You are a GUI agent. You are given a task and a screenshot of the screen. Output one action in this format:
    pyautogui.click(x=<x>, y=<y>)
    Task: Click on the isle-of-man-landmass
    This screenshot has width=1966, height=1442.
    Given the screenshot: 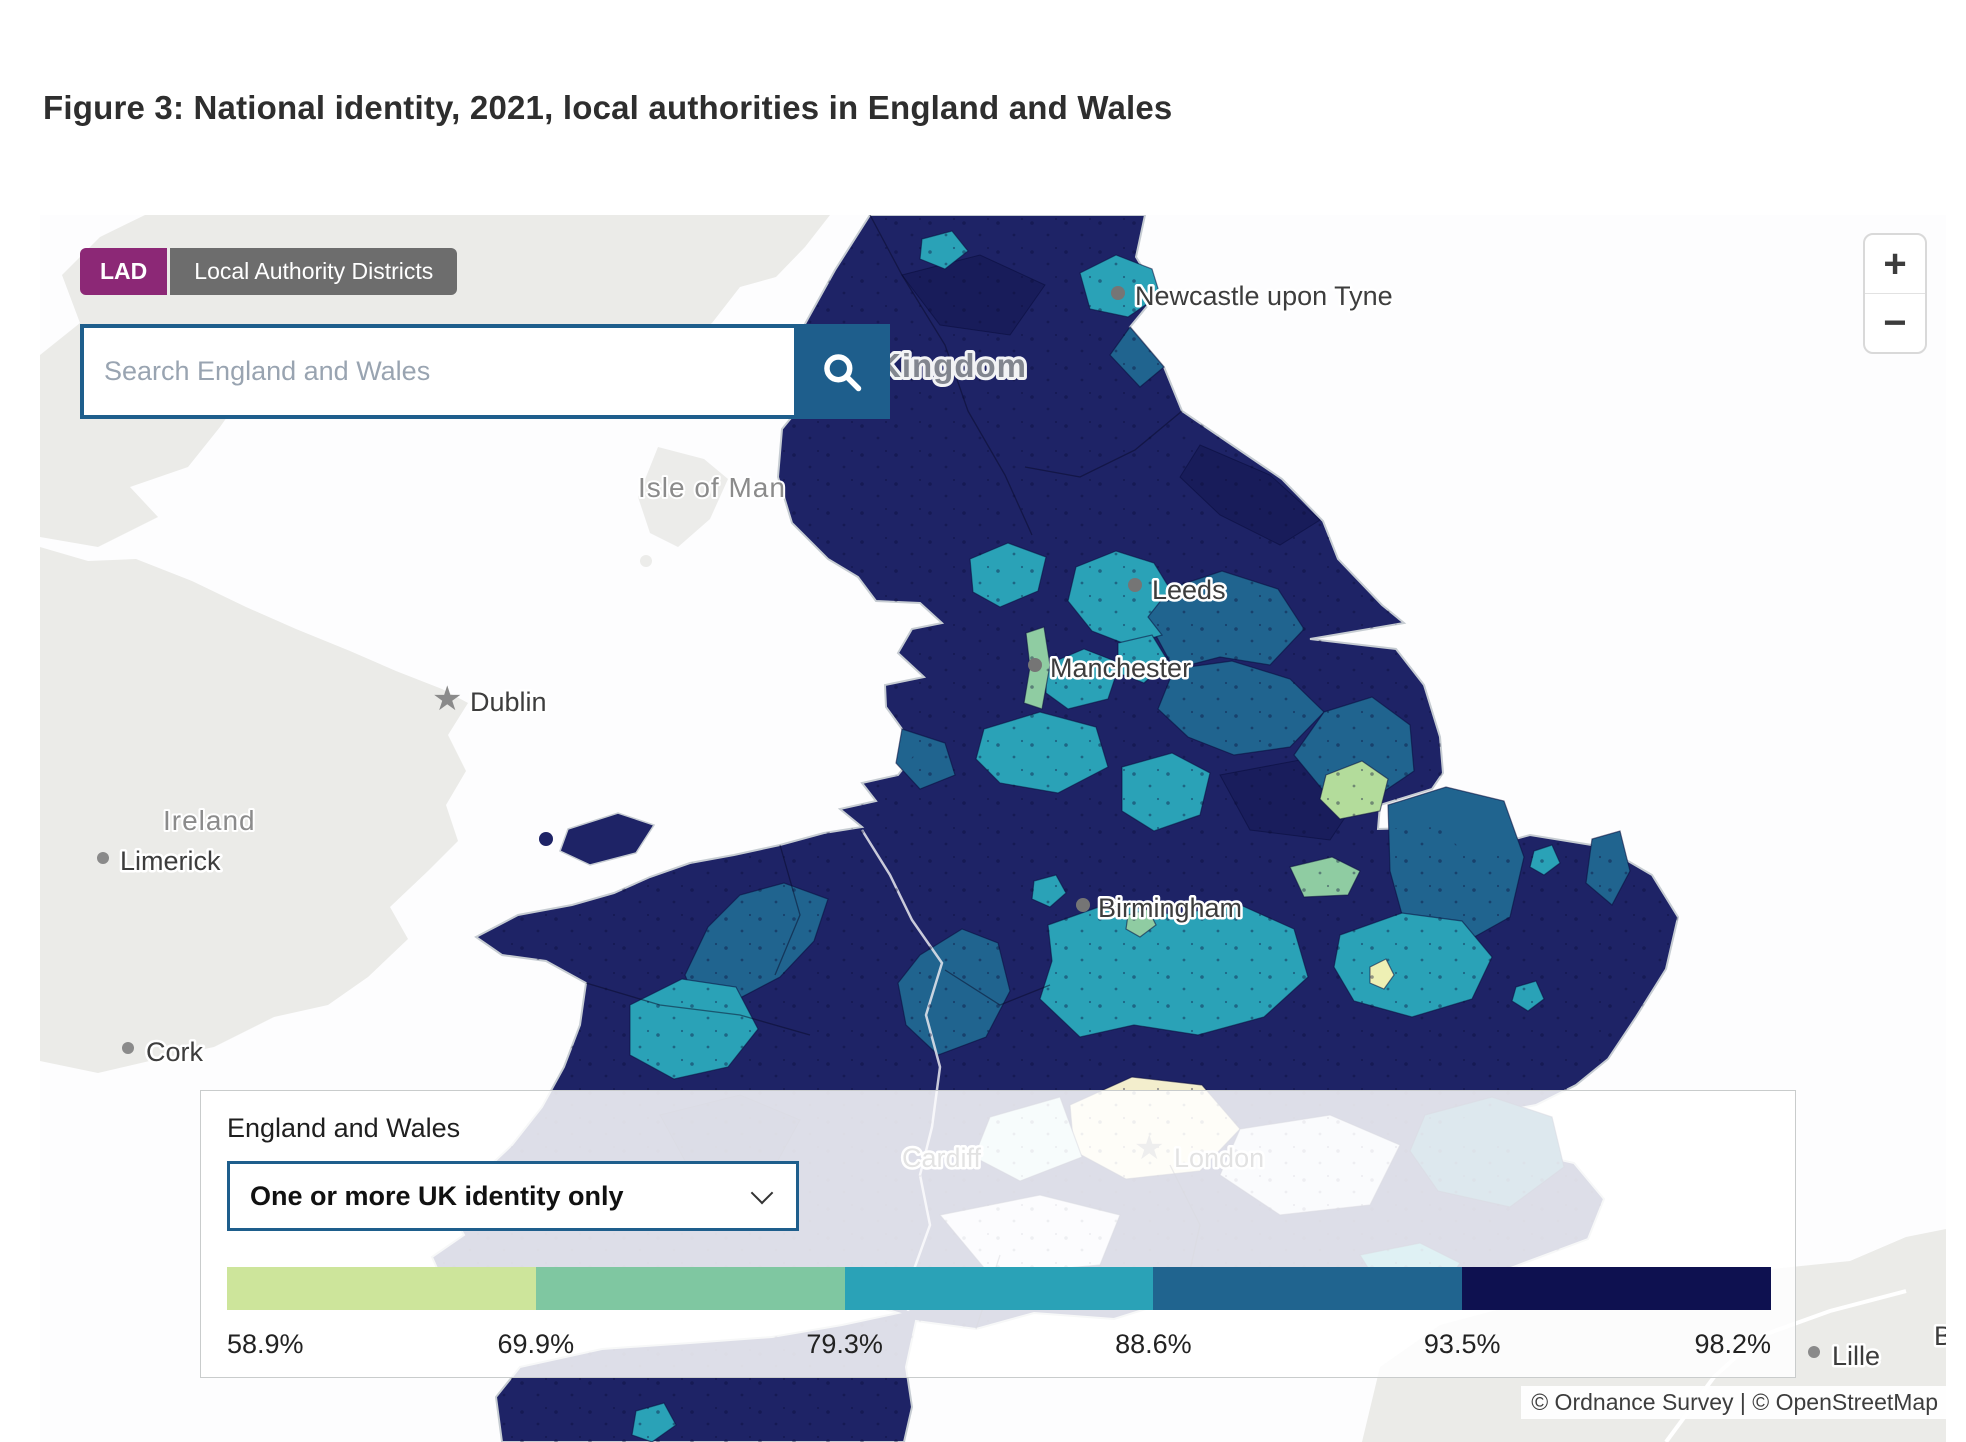 What is the action you would take?
    pyautogui.click(x=683, y=497)
    